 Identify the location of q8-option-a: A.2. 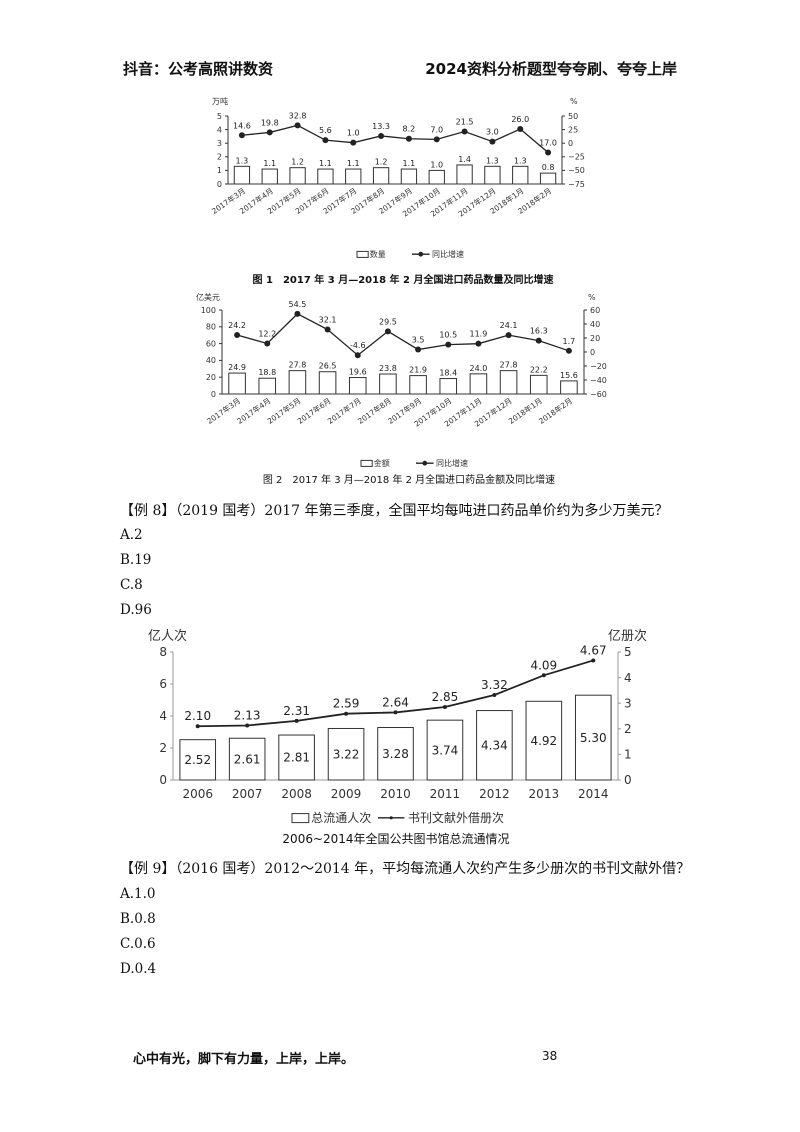
(131, 535).